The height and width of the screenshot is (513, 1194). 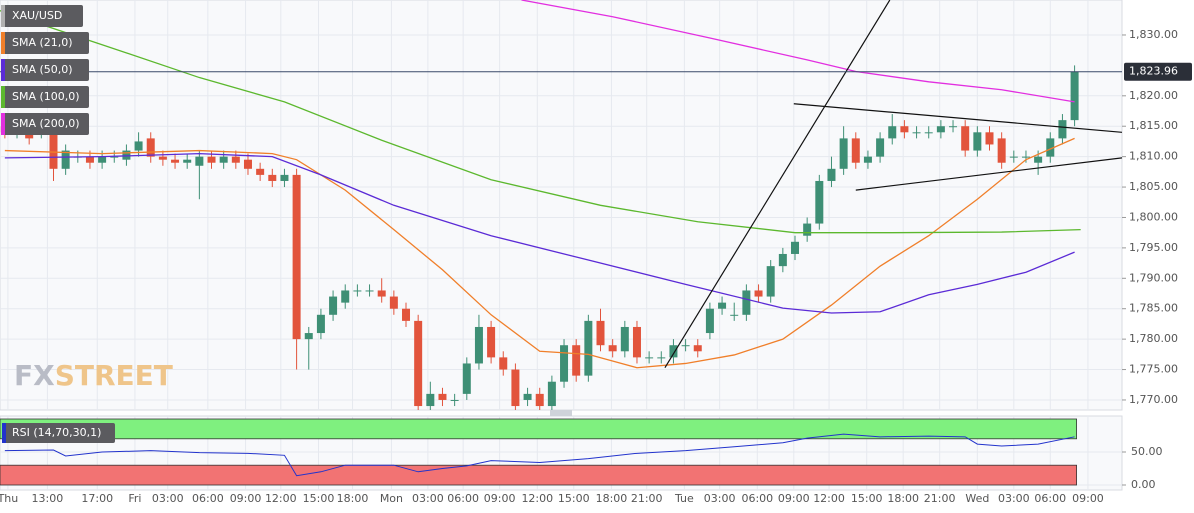 What do you see at coordinates (4, 433) in the screenshot?
I see `rsi-legend-swatch` at bounding box center [4, 433].